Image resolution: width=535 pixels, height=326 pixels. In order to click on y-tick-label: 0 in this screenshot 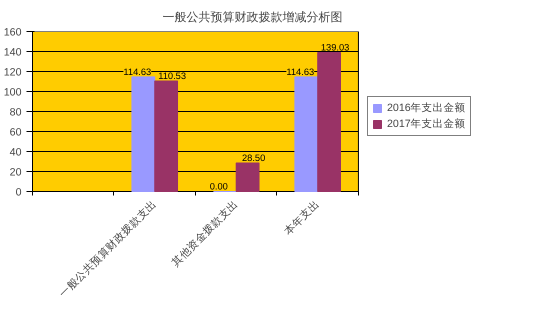, I will do `click(19, 192)`.